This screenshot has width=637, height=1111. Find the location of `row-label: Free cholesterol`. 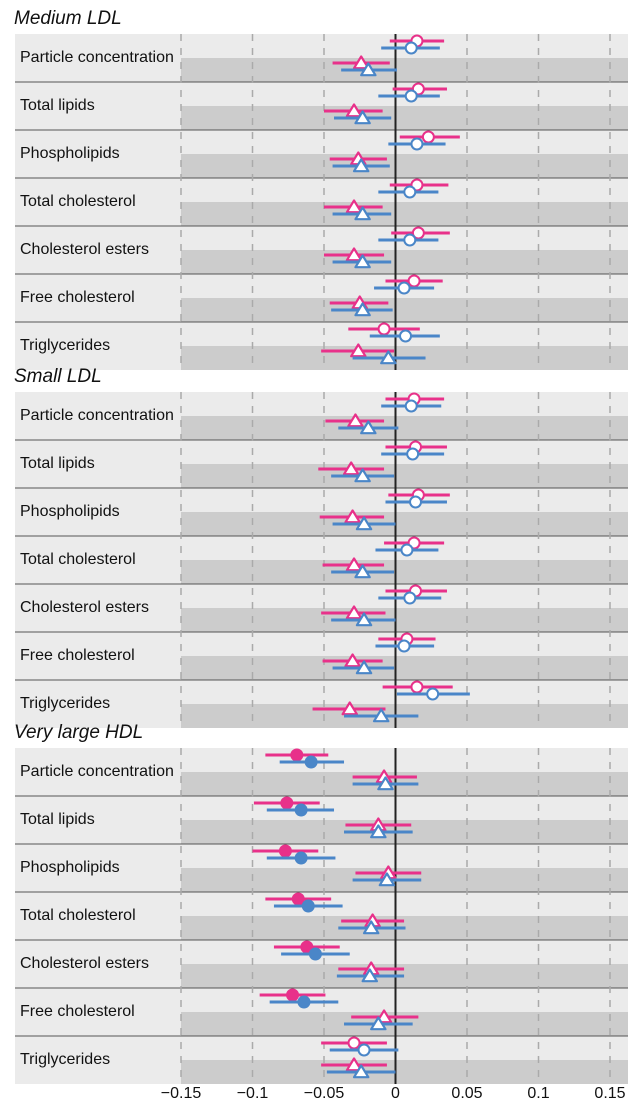

row-label: Free cholesterol is located at coordinates (77, 297).